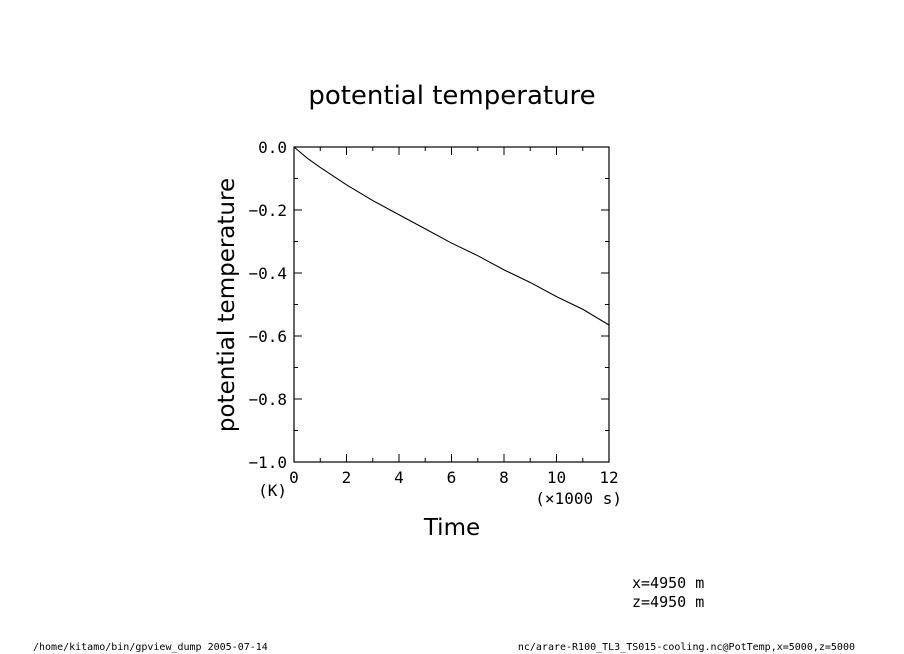 Image resolution: width=904 pixels, height=654 pixels. Describe the element at coordinates (578, 498) in the screenshot. I see `x-unit-label: (×1000 s)` at that location.